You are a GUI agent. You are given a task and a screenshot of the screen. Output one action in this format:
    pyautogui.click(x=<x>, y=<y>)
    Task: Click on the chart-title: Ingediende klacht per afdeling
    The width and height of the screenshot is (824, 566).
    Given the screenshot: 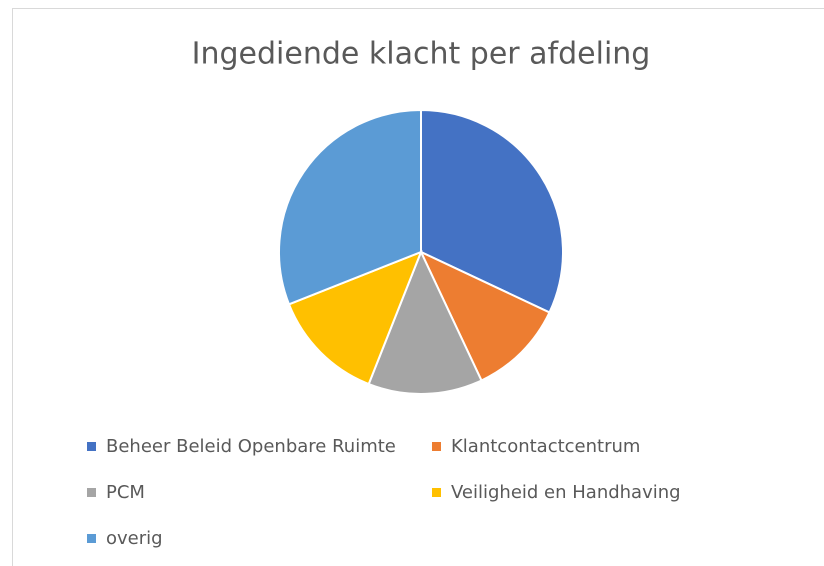 What is the action you would take?
    pyautogui.click(x=421, y=54)
    